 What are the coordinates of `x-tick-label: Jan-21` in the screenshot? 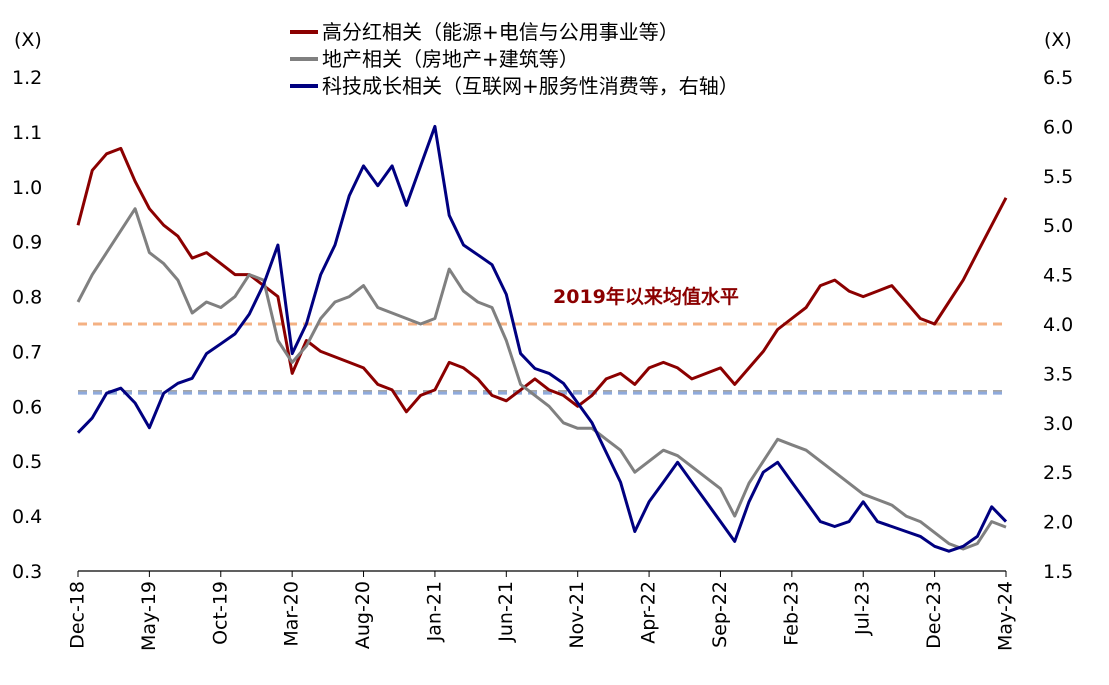 It's located at (434, 611).